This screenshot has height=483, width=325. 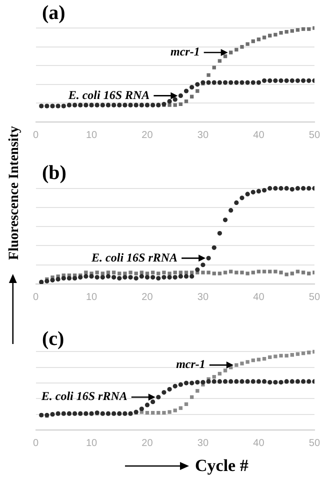 I want to click on annotation: E. coli 16S RNA, so click(x=108, y=95).